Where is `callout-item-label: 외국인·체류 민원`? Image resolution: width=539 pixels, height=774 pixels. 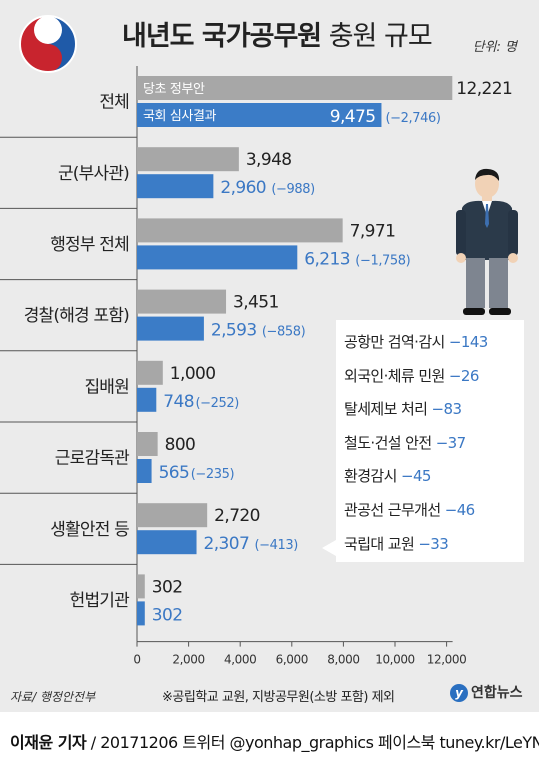 callout-item-label: 외국인·체류 민원 is located at coordinates (394, 375).